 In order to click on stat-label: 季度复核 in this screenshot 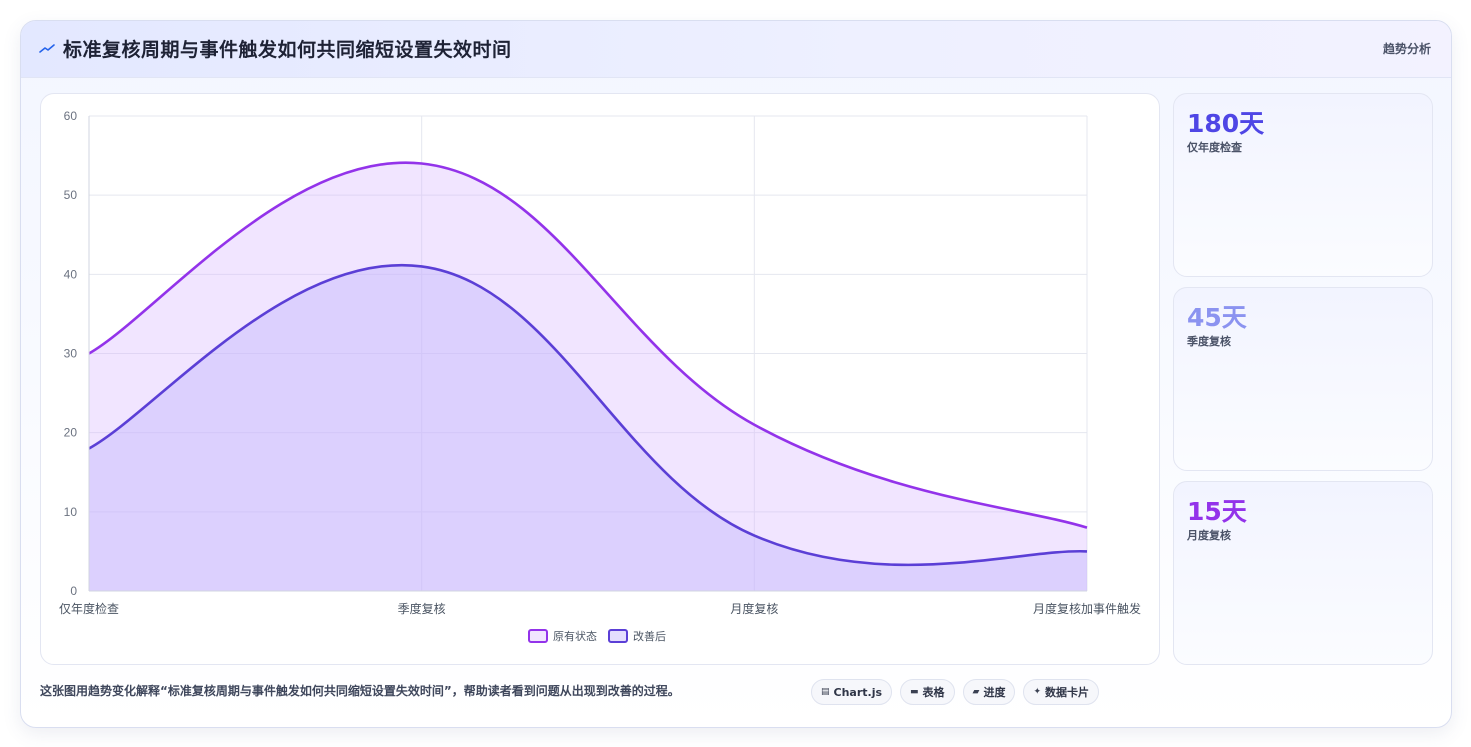, I will do `click(1209, 341)`.